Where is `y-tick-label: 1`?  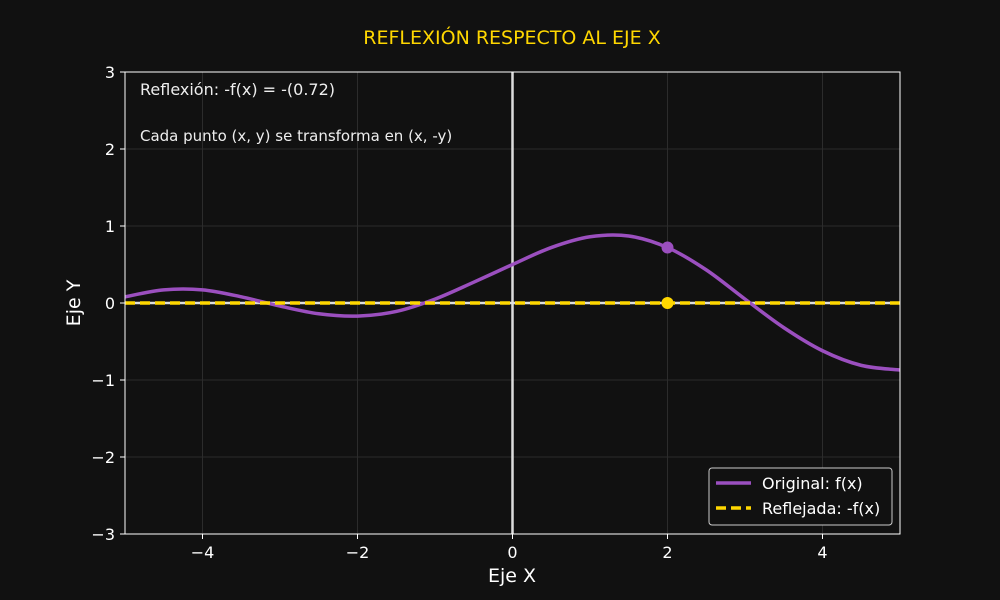
y-tick-label: 1 is located at coordinates (110, 226).